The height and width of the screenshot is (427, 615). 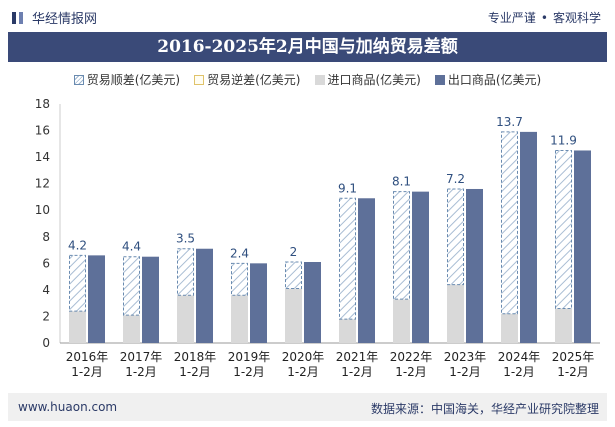 I want to click on legend-surplus: 贸易顺差(亿美元), so click(x=127, y=79).